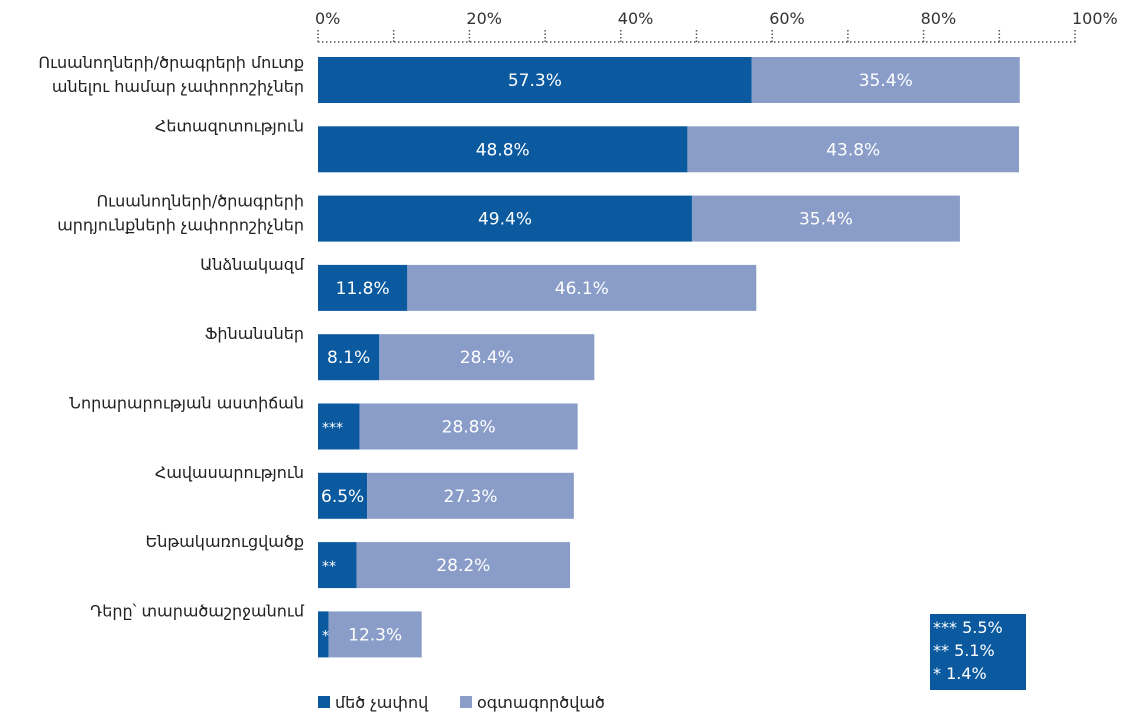 The height and width of the screenshot is (717, 1121). What do you see at coordinates (327, 18) in the screenshot?
I see `x-tick-label: 0%` at bounding box center [327, 18].